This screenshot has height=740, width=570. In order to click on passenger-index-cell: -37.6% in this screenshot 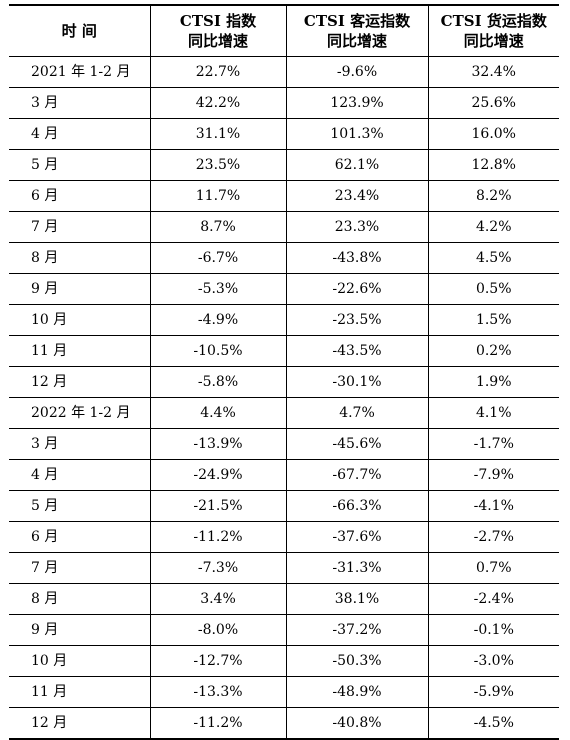, I will do `click(356, 537)`.